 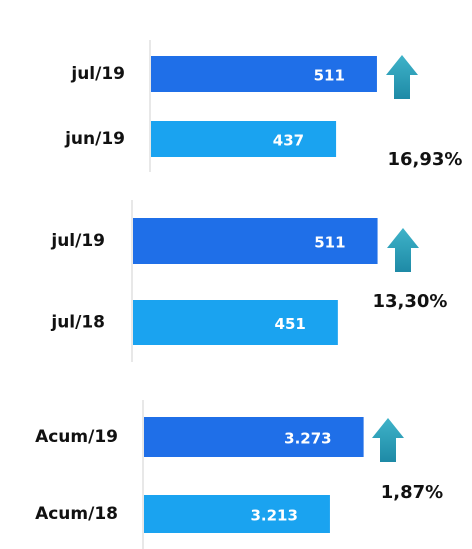 What do you see at coordinates (76, 514) in the screenshot?
I see `category-label: Acum/18` at bounding box center [76, 514].